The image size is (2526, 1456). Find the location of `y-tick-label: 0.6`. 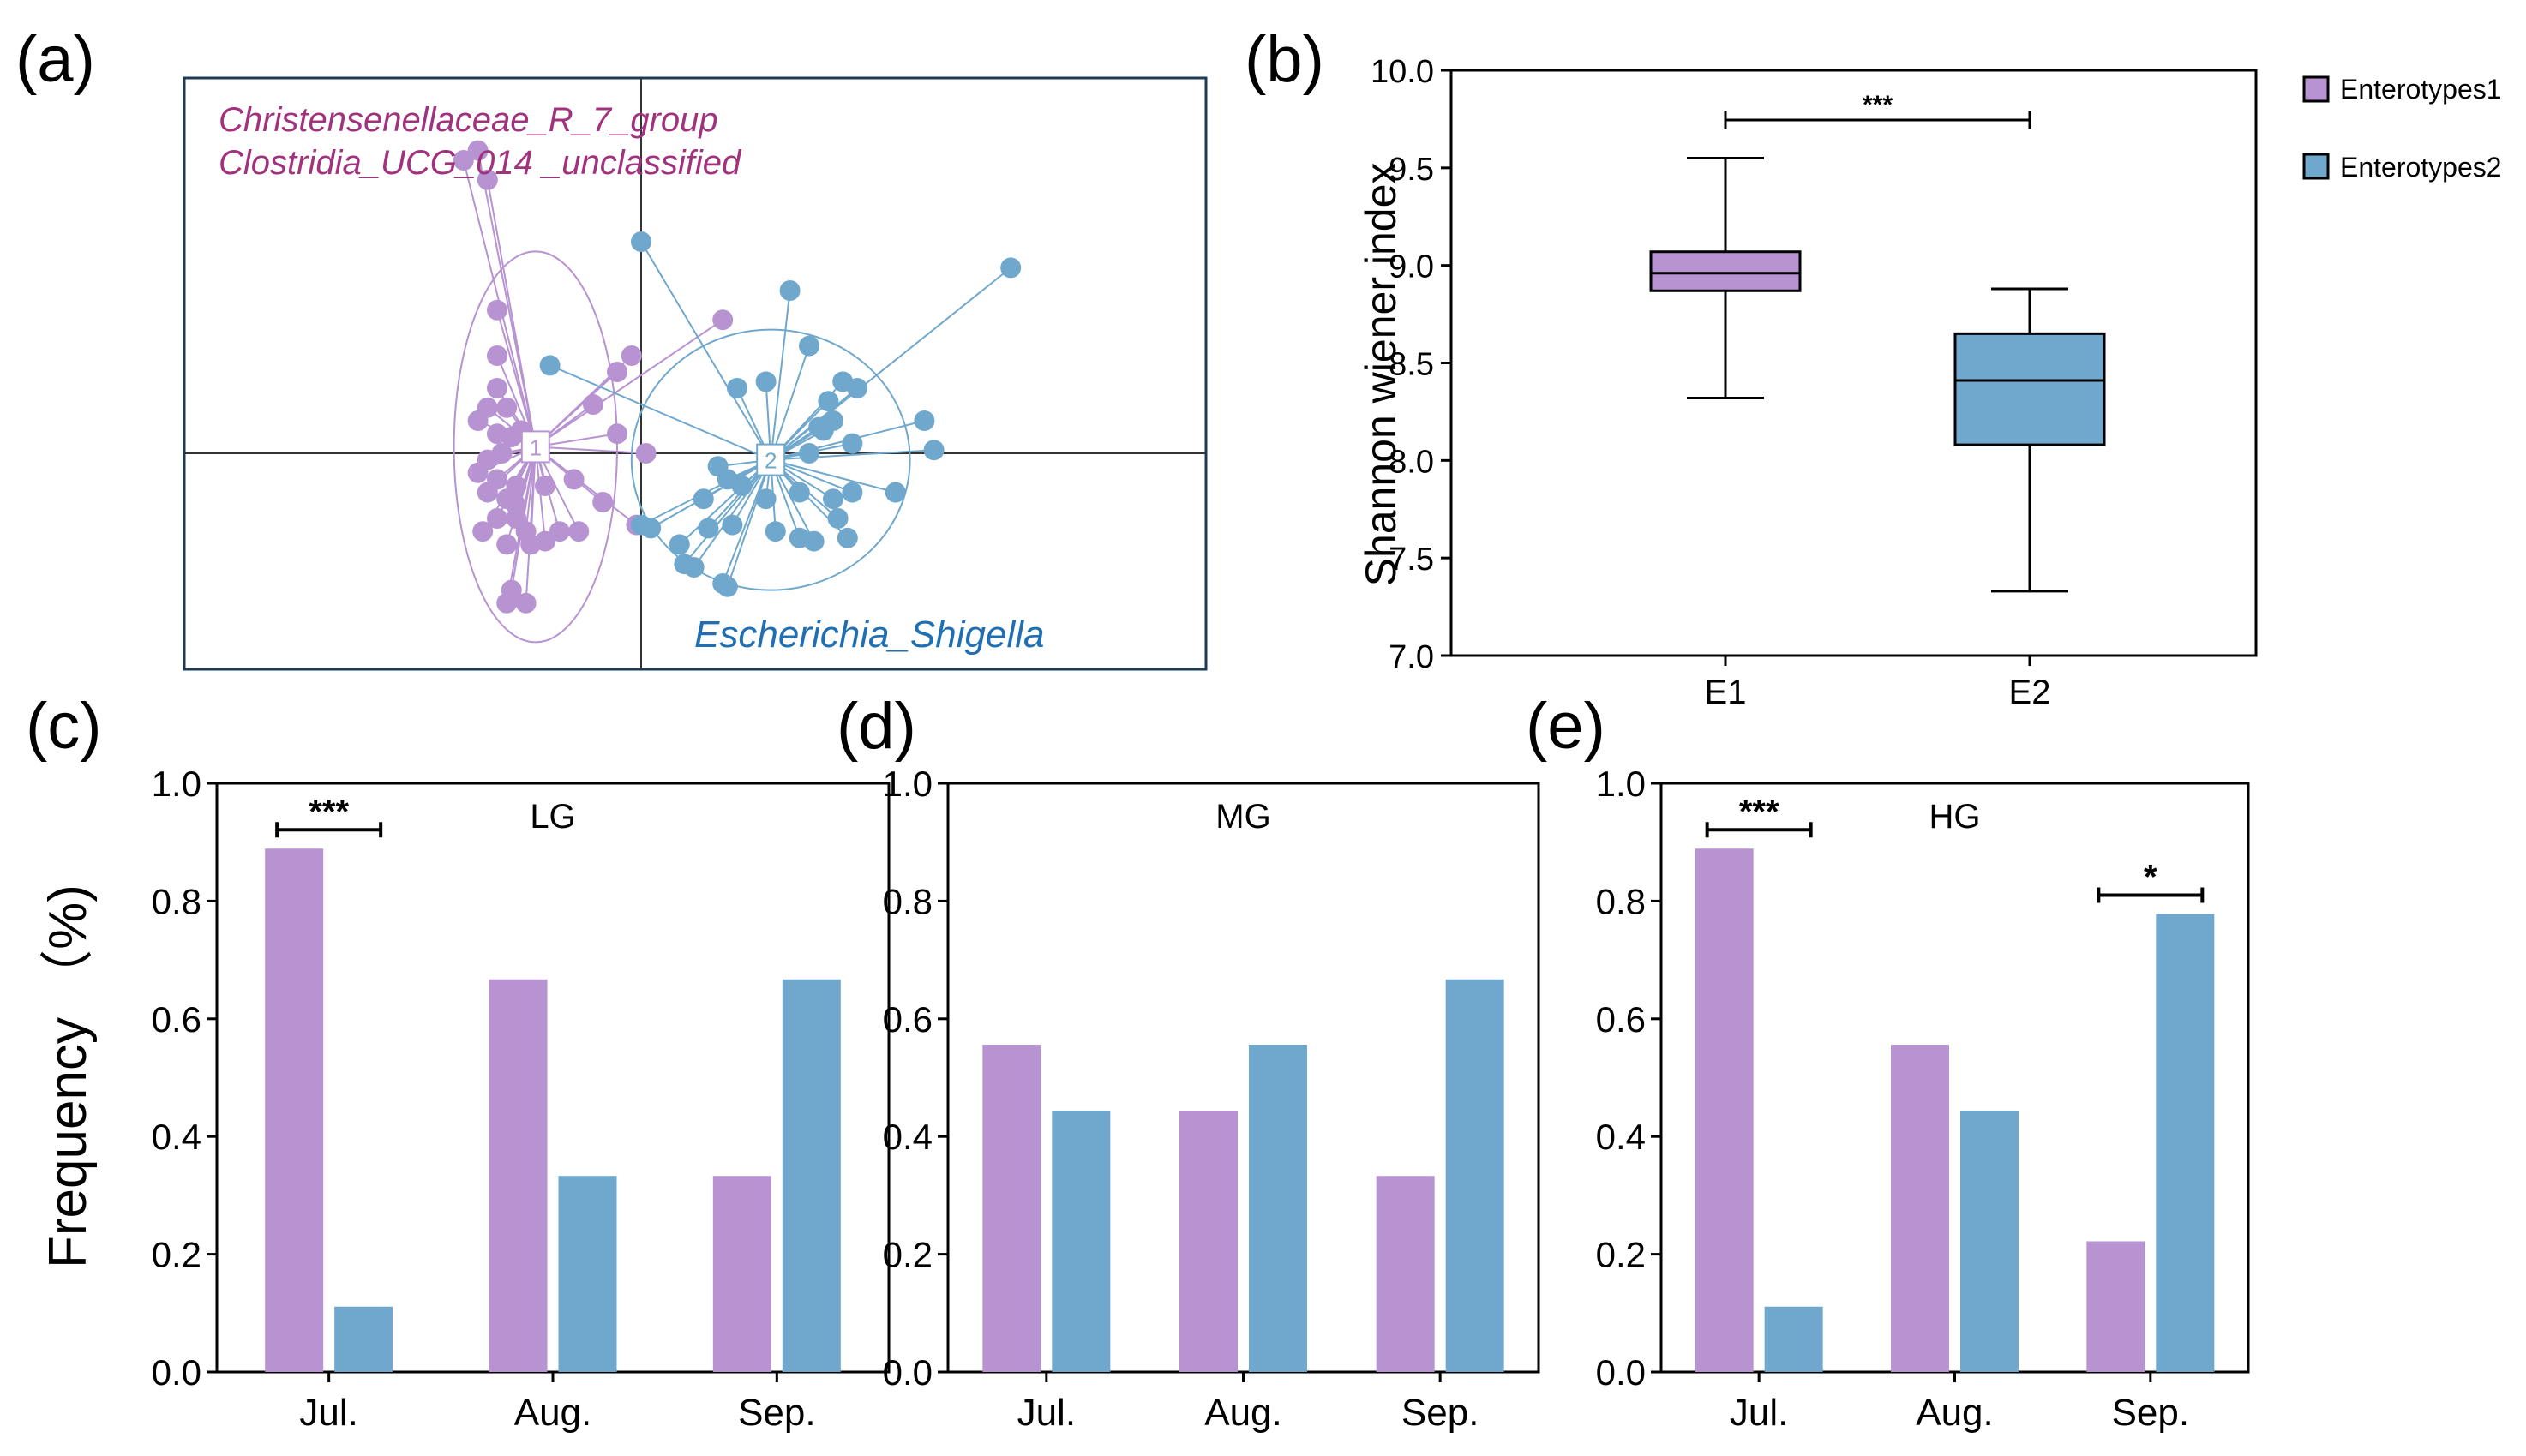

y-tick-label: 0.6 is located at coordinates (1621, 1020).